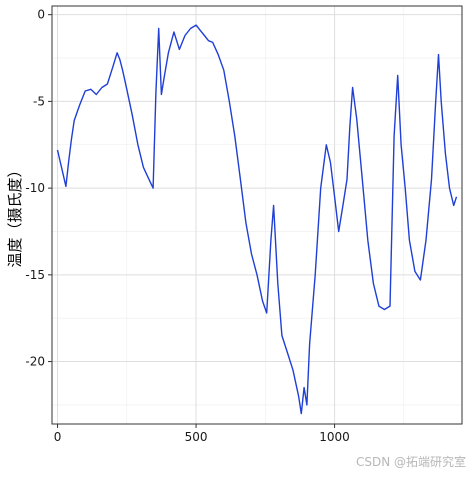  Describe the element at coordinates (196, 437) in the screenshot. I see `x-tick-label: 500` at that location.